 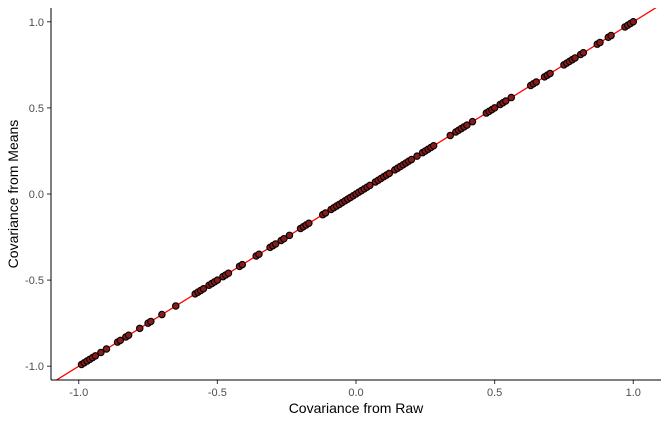 I want to click on x-tick-label: -0.5, so click(x=217, y=393).